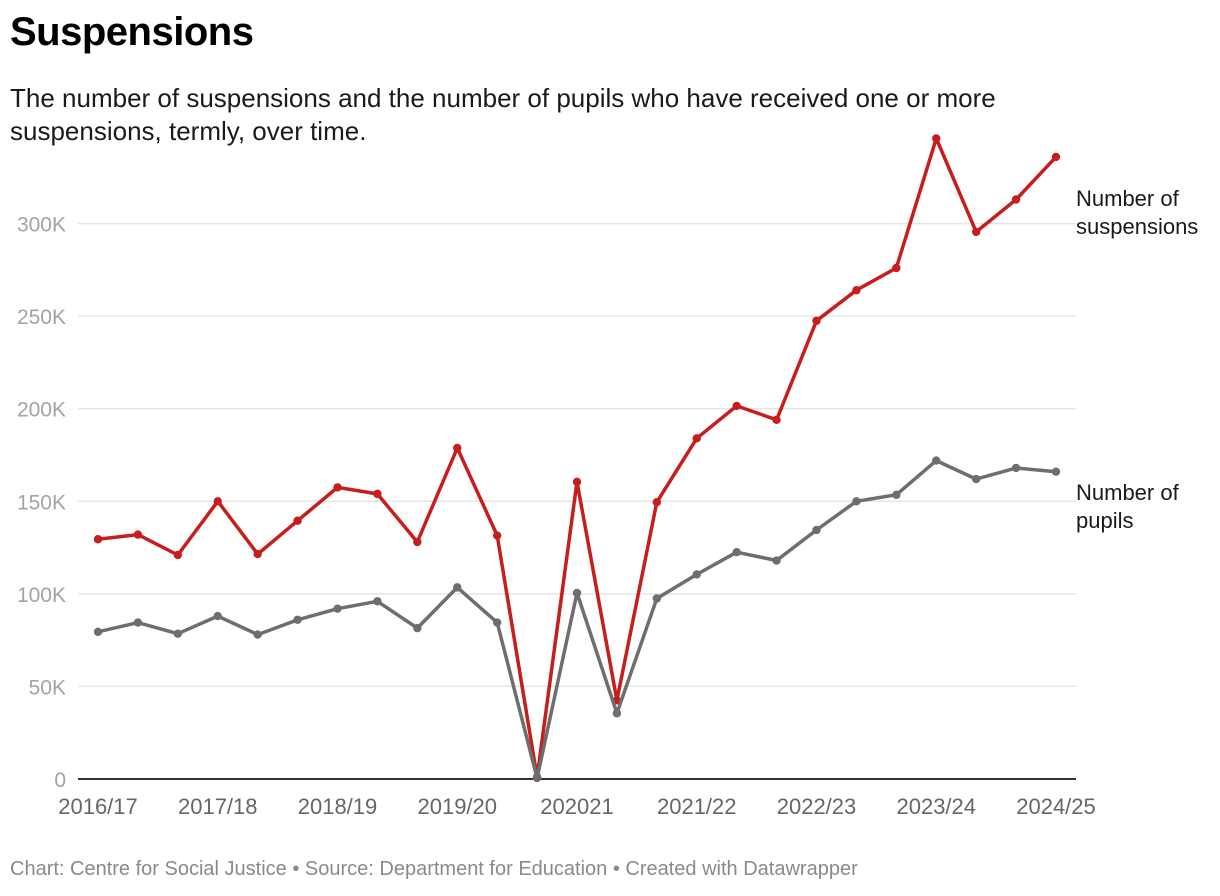  I want to click on suspensions-series-label: Number of, so click(1128, 198).